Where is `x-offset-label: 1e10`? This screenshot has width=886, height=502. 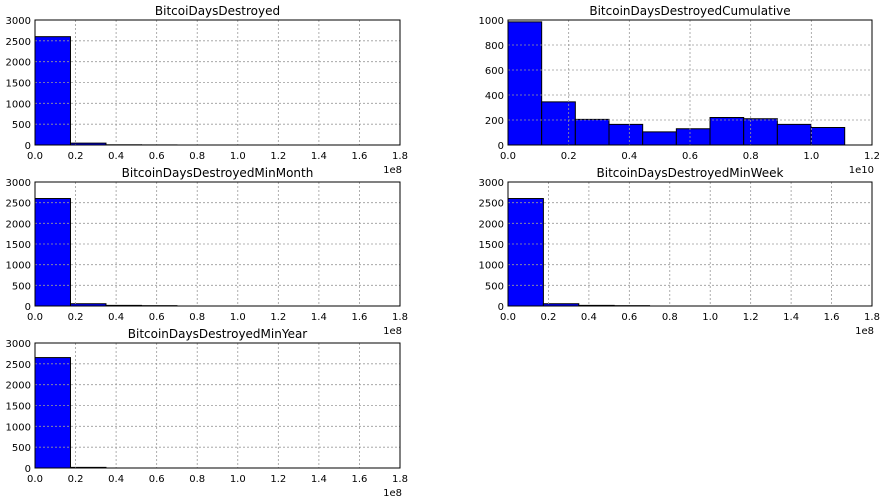
x-offset-label: 1e10 is located at coordinates (861, 170).